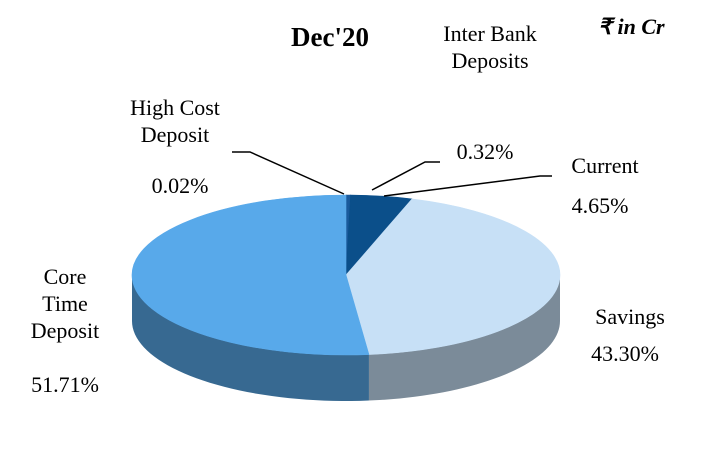 The image size is (720, 449). I want to click on slice-label: High Cost Deposit, so click(175, 121).